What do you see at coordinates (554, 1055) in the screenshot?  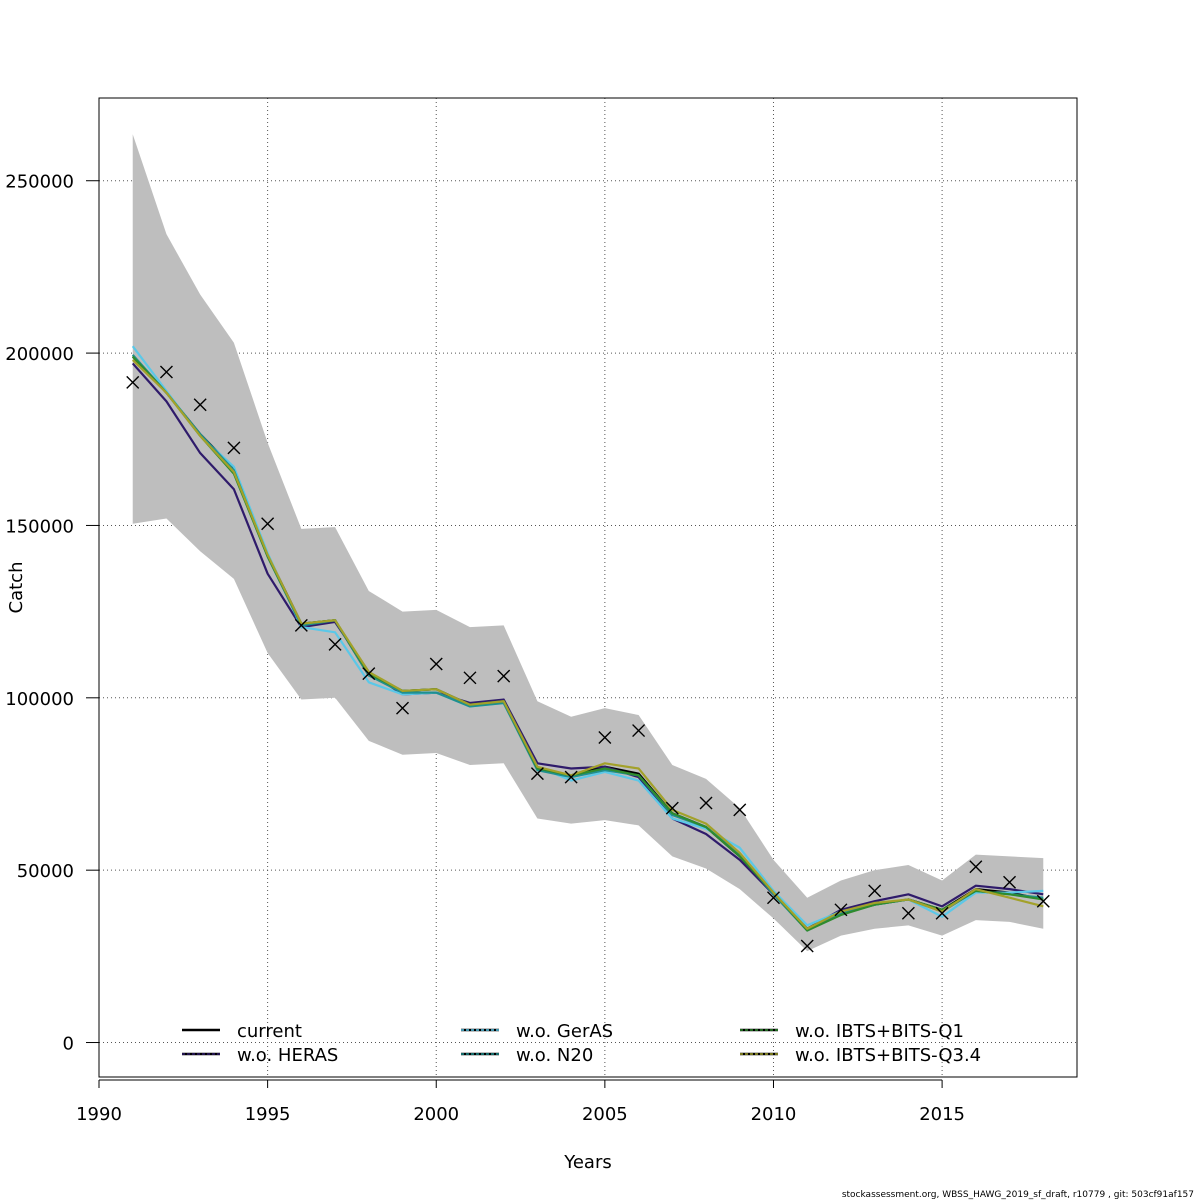 I see `legend-label-3: w.o. N20` at bounding box center [554, 1055].